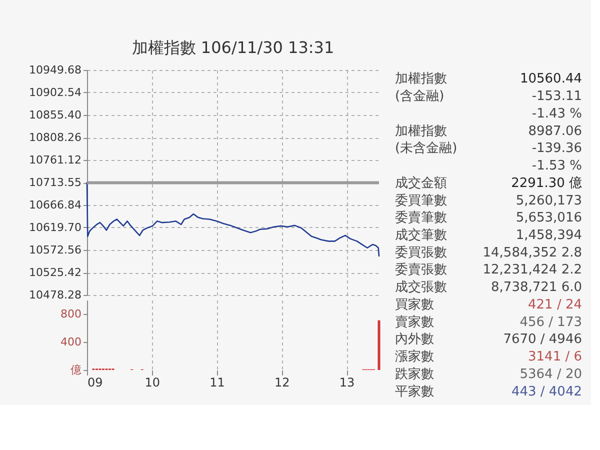 Image resolution: width=600 pixels, height=450 pixels. Describe the element at coordinates (549, 235) in the screenshot. I see `text: 1,458,394` at that location.